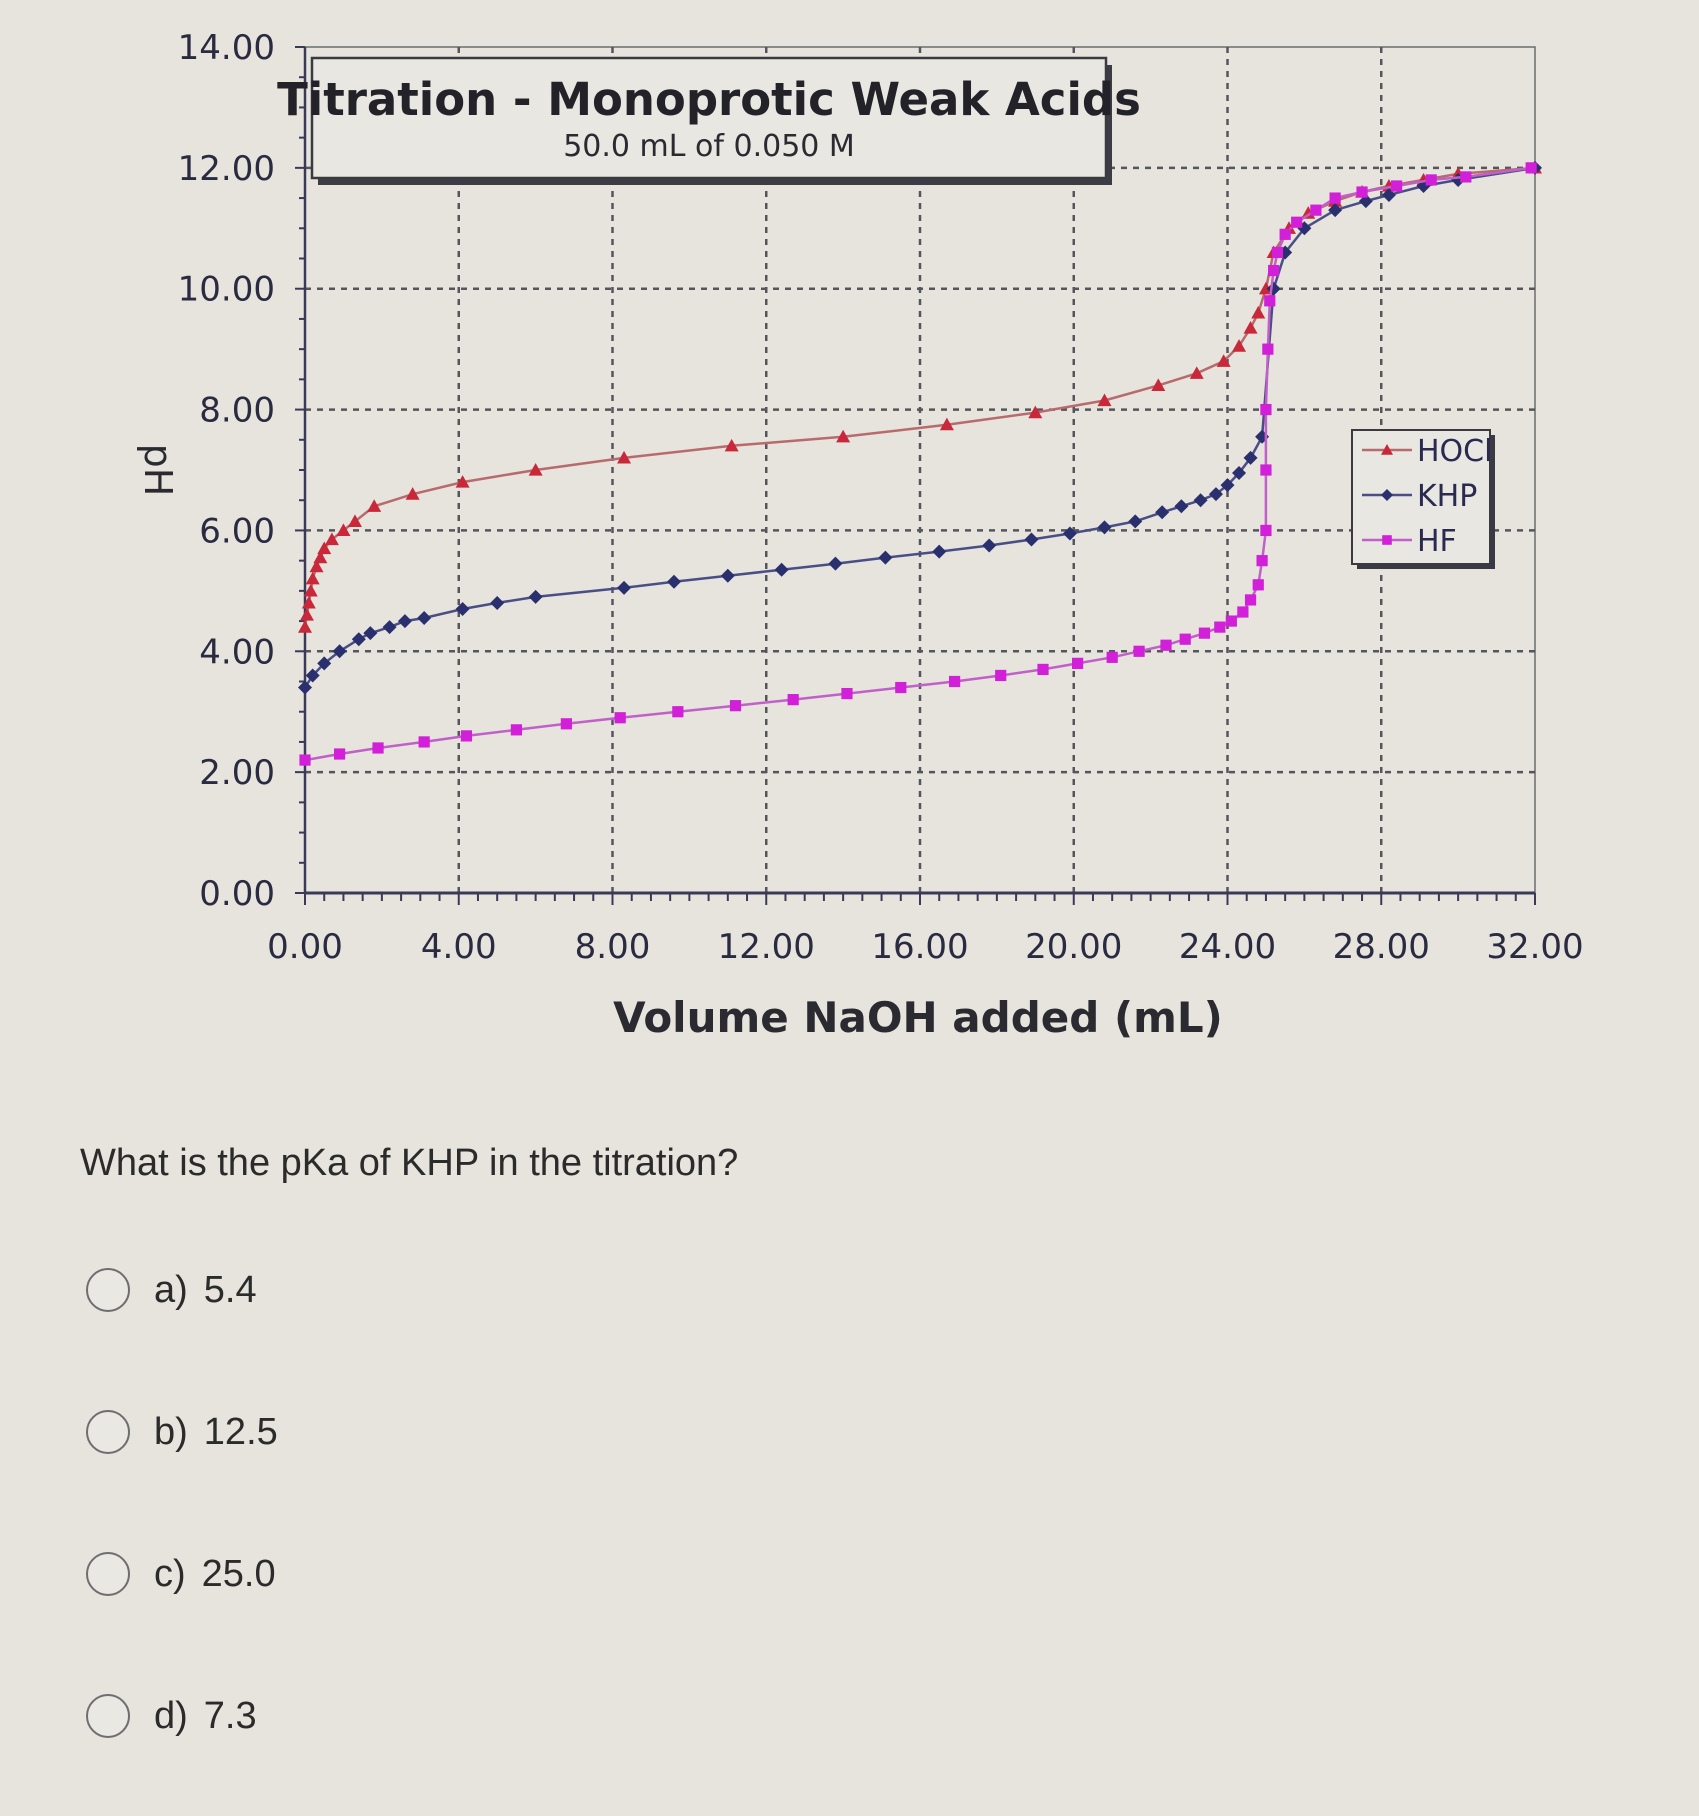  What do you see at coordinates (171, 1431) in the screenshot?
I see `option-b-letter: b)` at bounding box center [171, 1431].